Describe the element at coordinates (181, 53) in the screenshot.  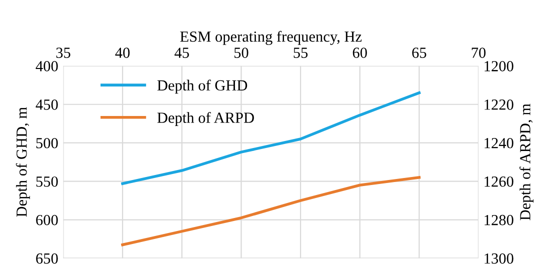
I see `x-tick-label: 45` at that location.